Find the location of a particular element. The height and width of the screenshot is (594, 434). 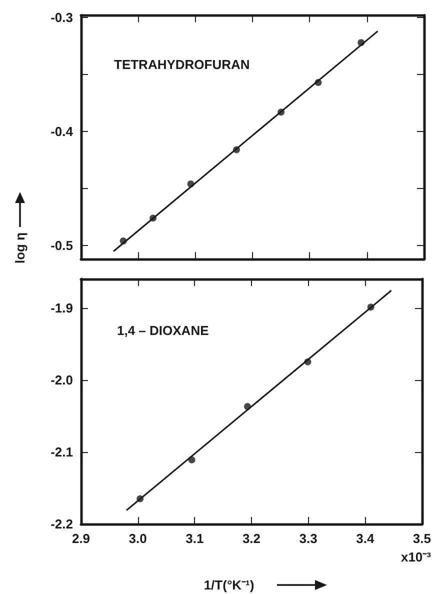

x-tick-label: 3.2 is located at coordinates (251, 538).